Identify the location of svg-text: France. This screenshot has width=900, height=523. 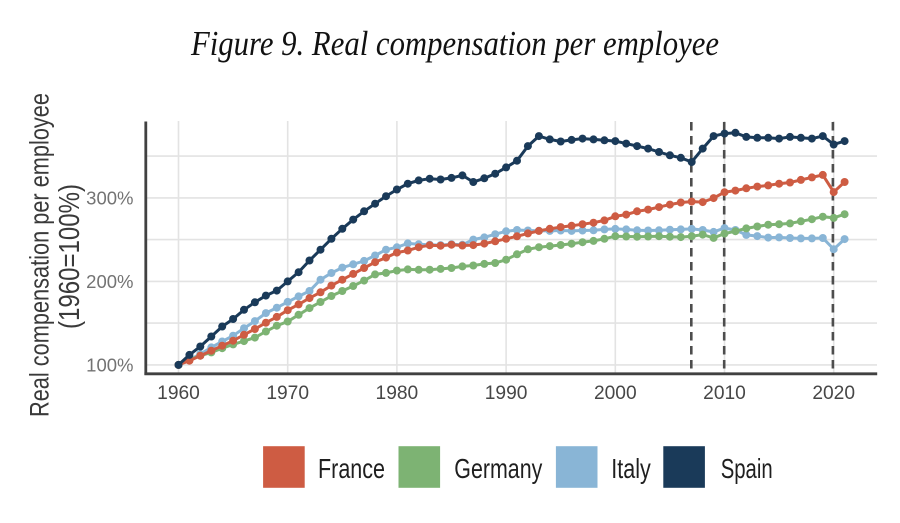
(351, 468).